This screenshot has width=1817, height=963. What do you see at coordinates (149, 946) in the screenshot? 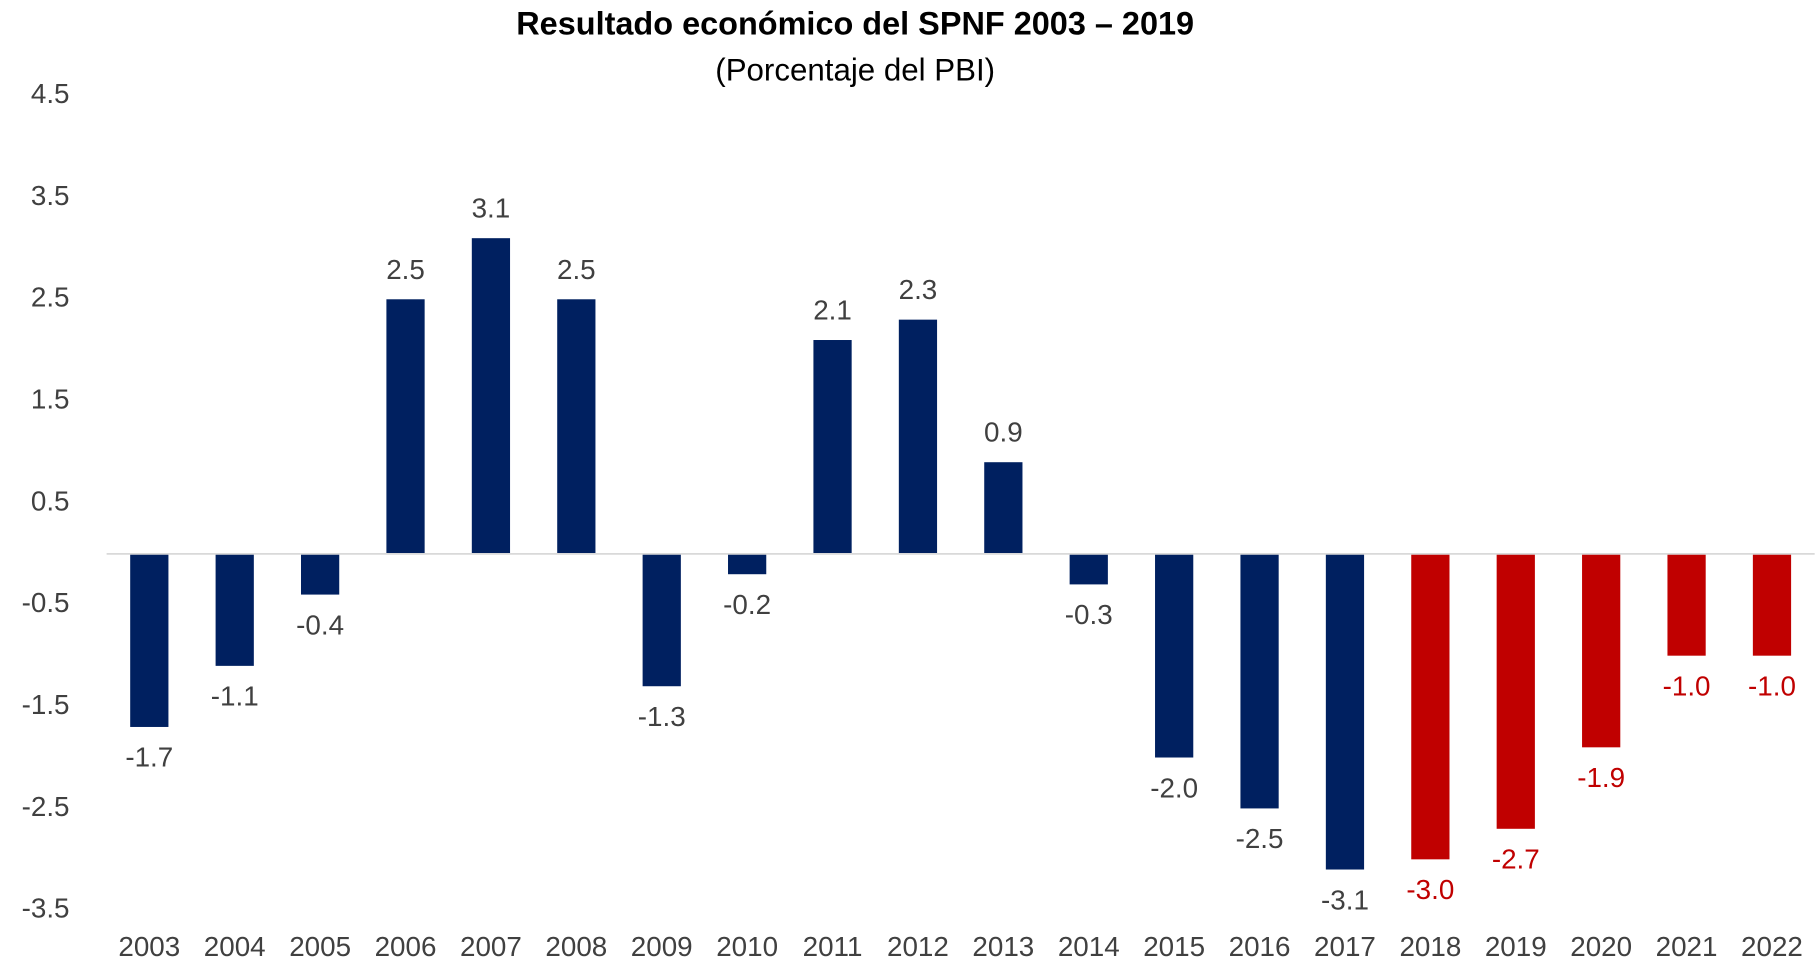
I see `x-tick-label: 2003` at bounding box center [149, 946].